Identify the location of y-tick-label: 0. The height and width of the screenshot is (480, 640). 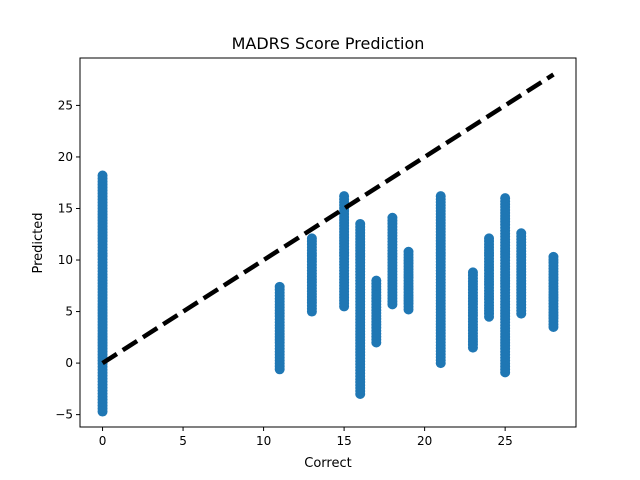
(69, 363).